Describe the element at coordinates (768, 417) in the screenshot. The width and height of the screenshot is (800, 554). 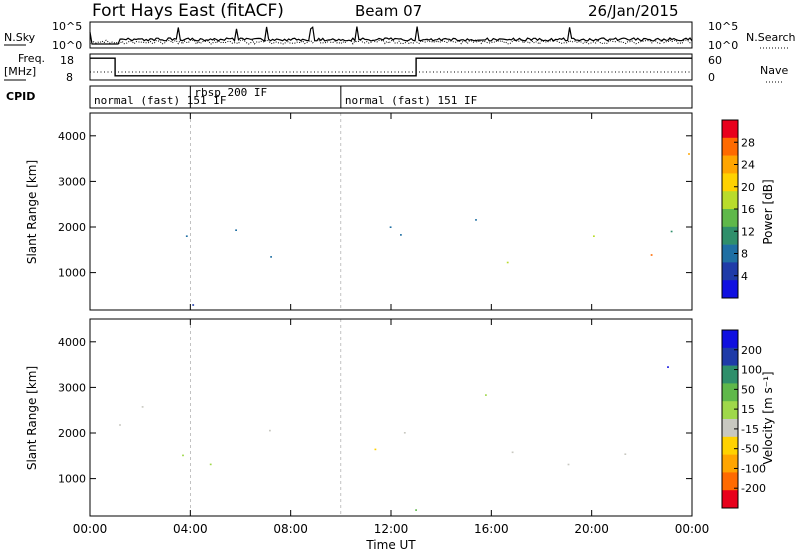
I see `velocity-colorbar-label: Velocity [m s⁻¹]` at that location.